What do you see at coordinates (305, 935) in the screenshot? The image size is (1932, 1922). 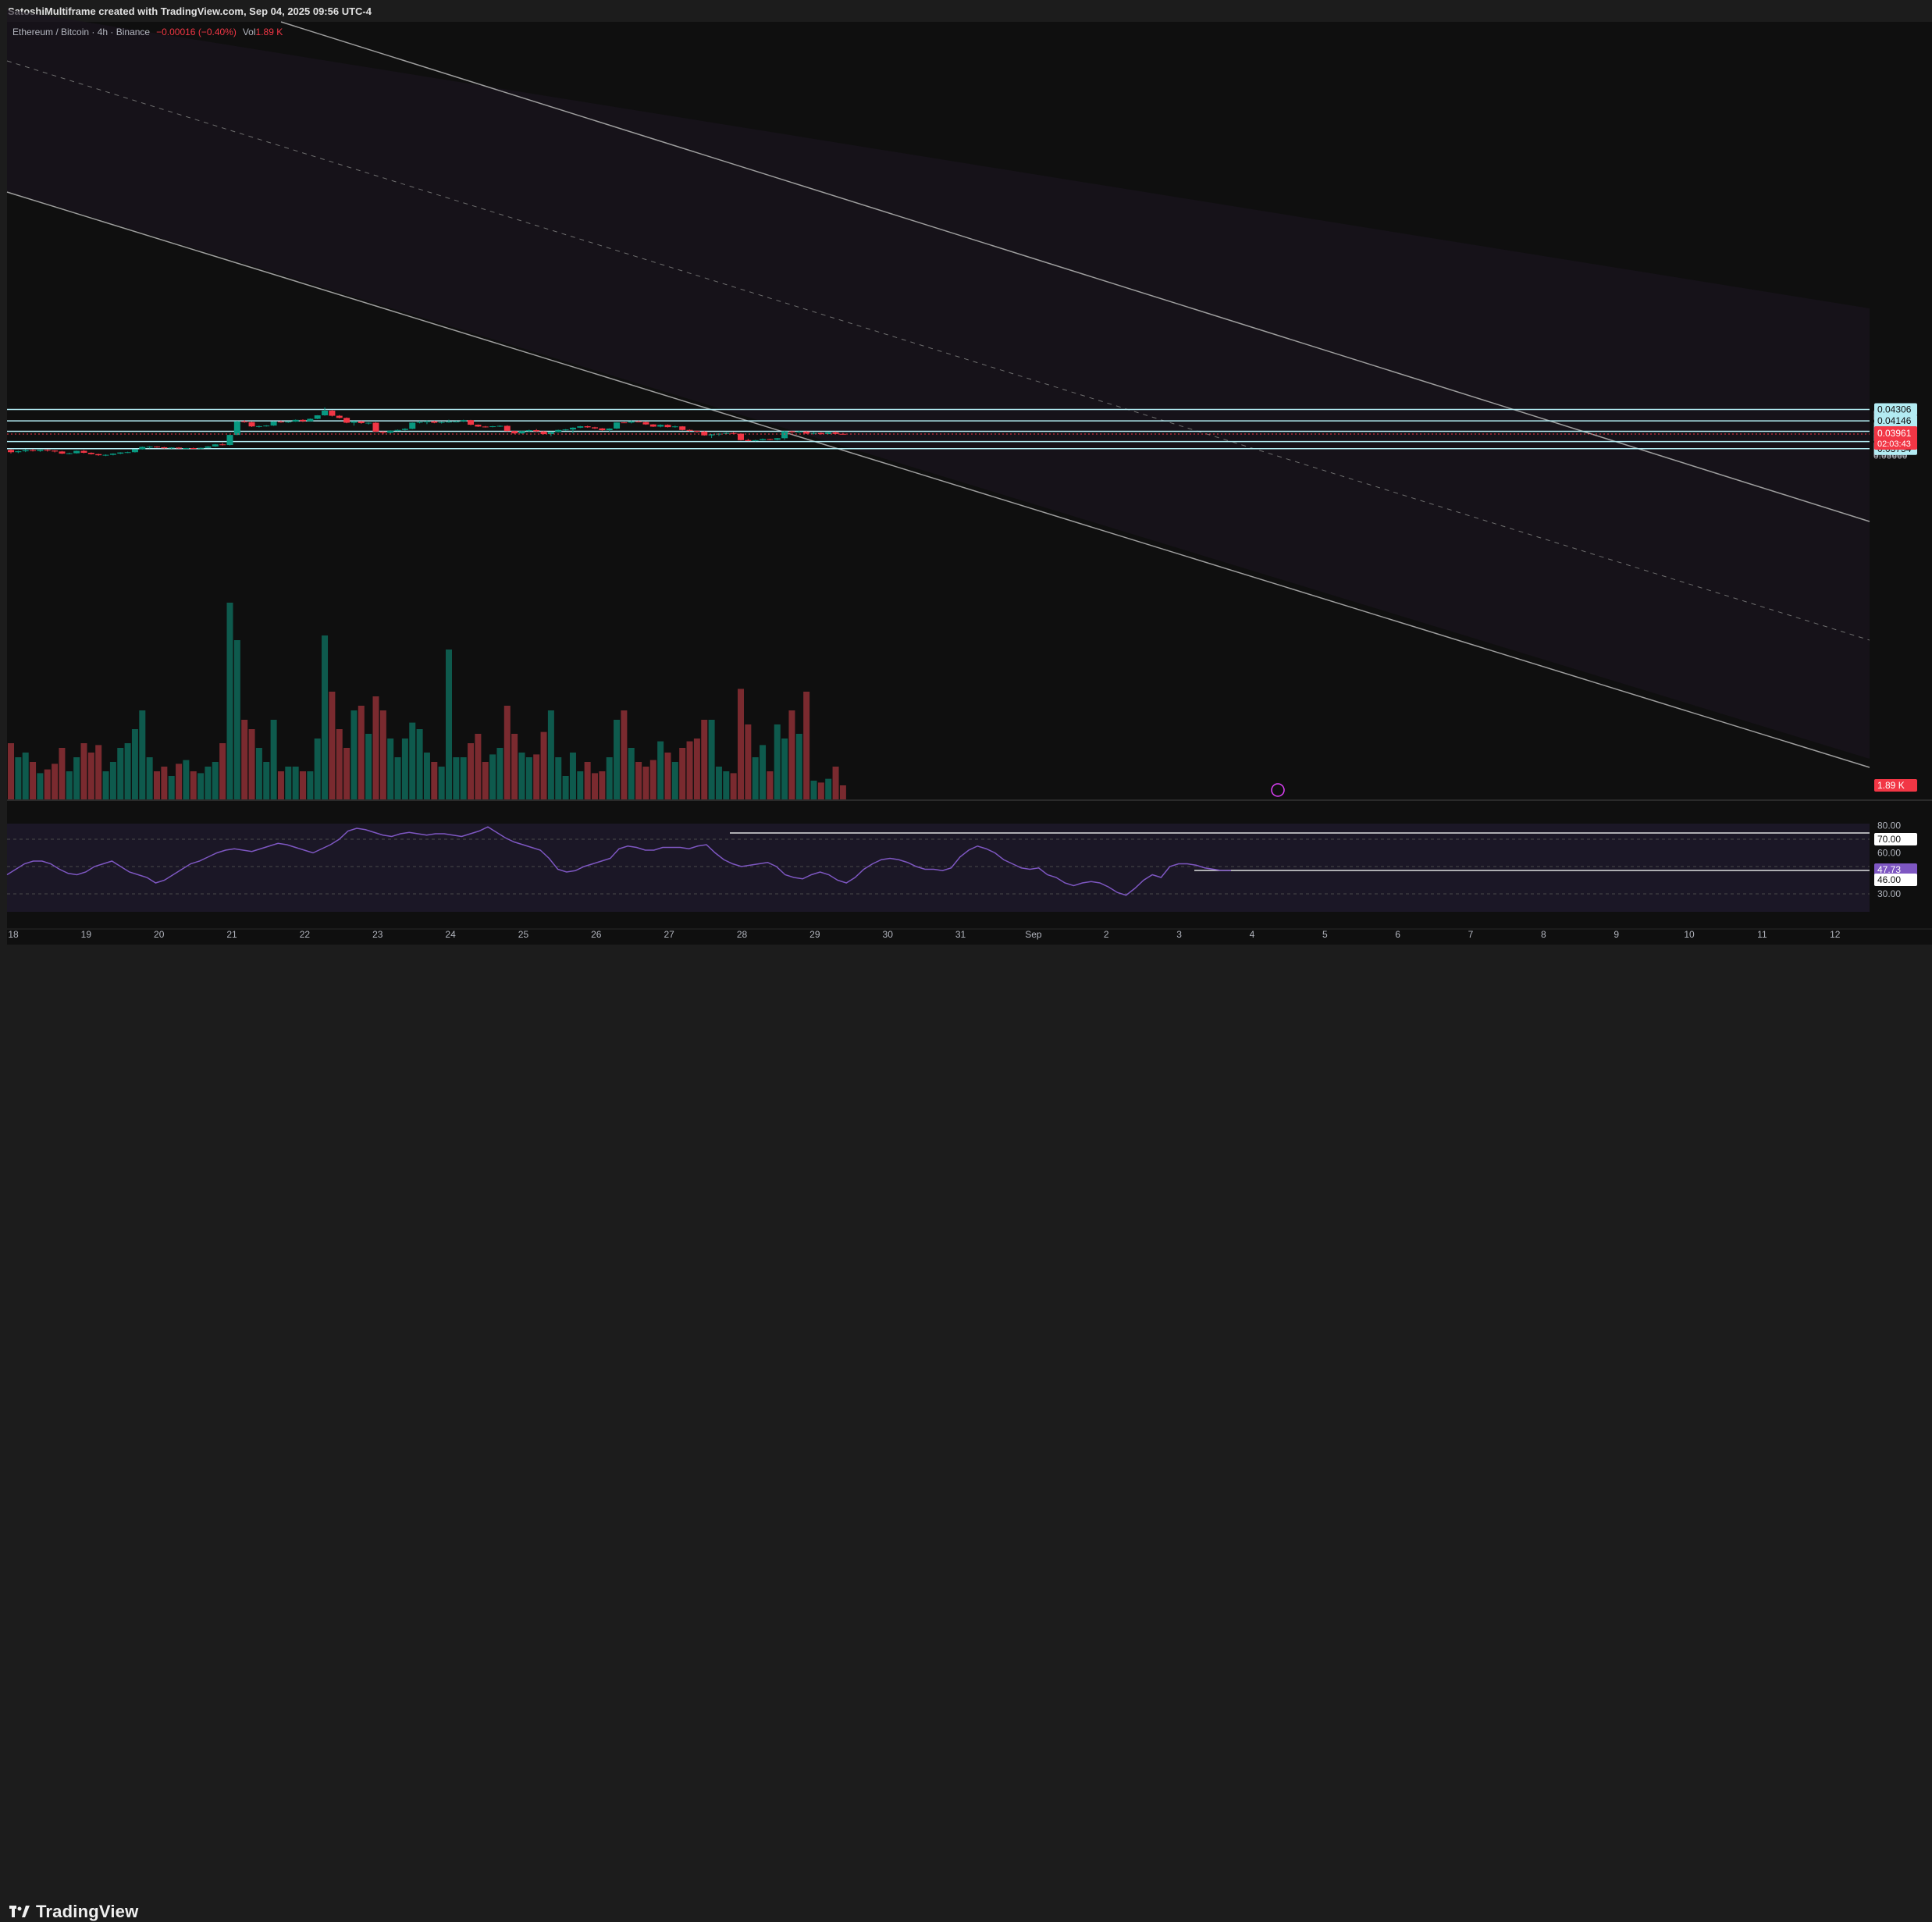 I see `time-tick-label: 22` at bounding box center [305, 935].